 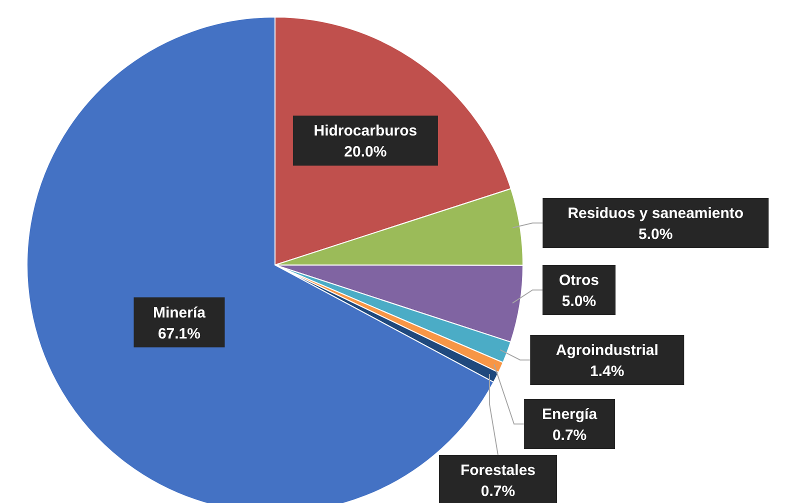 What do you see at coordinates (570, 414) in the screenshot?
I see `slice-label: Energía` at bounding box center [570, 414].